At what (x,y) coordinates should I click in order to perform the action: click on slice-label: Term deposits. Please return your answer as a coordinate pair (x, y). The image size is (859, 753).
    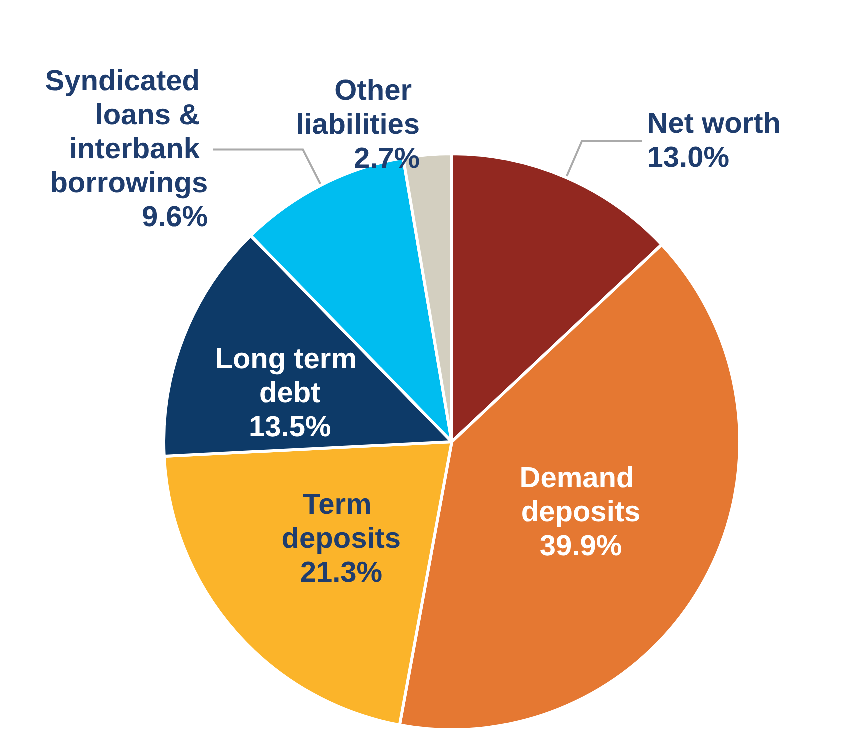
    Looking at the image, I should click on (342, 521).